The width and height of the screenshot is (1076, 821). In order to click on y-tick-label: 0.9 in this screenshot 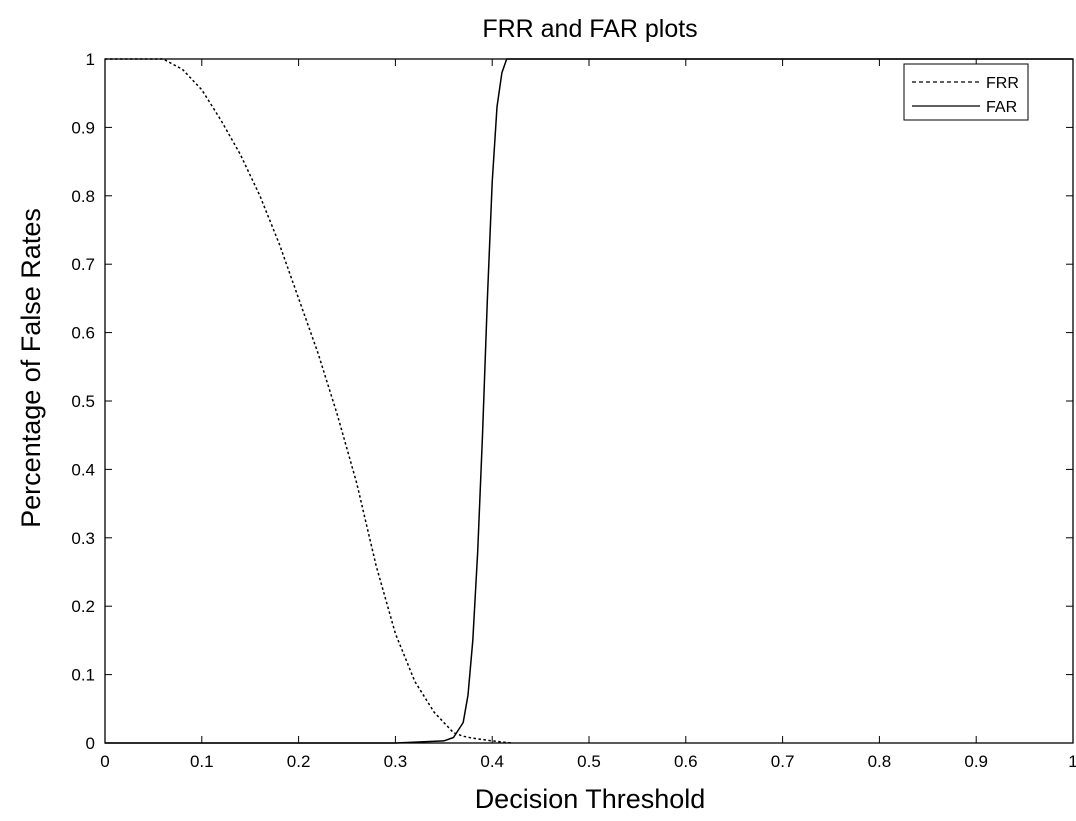, I will do `click(83, 127)`.